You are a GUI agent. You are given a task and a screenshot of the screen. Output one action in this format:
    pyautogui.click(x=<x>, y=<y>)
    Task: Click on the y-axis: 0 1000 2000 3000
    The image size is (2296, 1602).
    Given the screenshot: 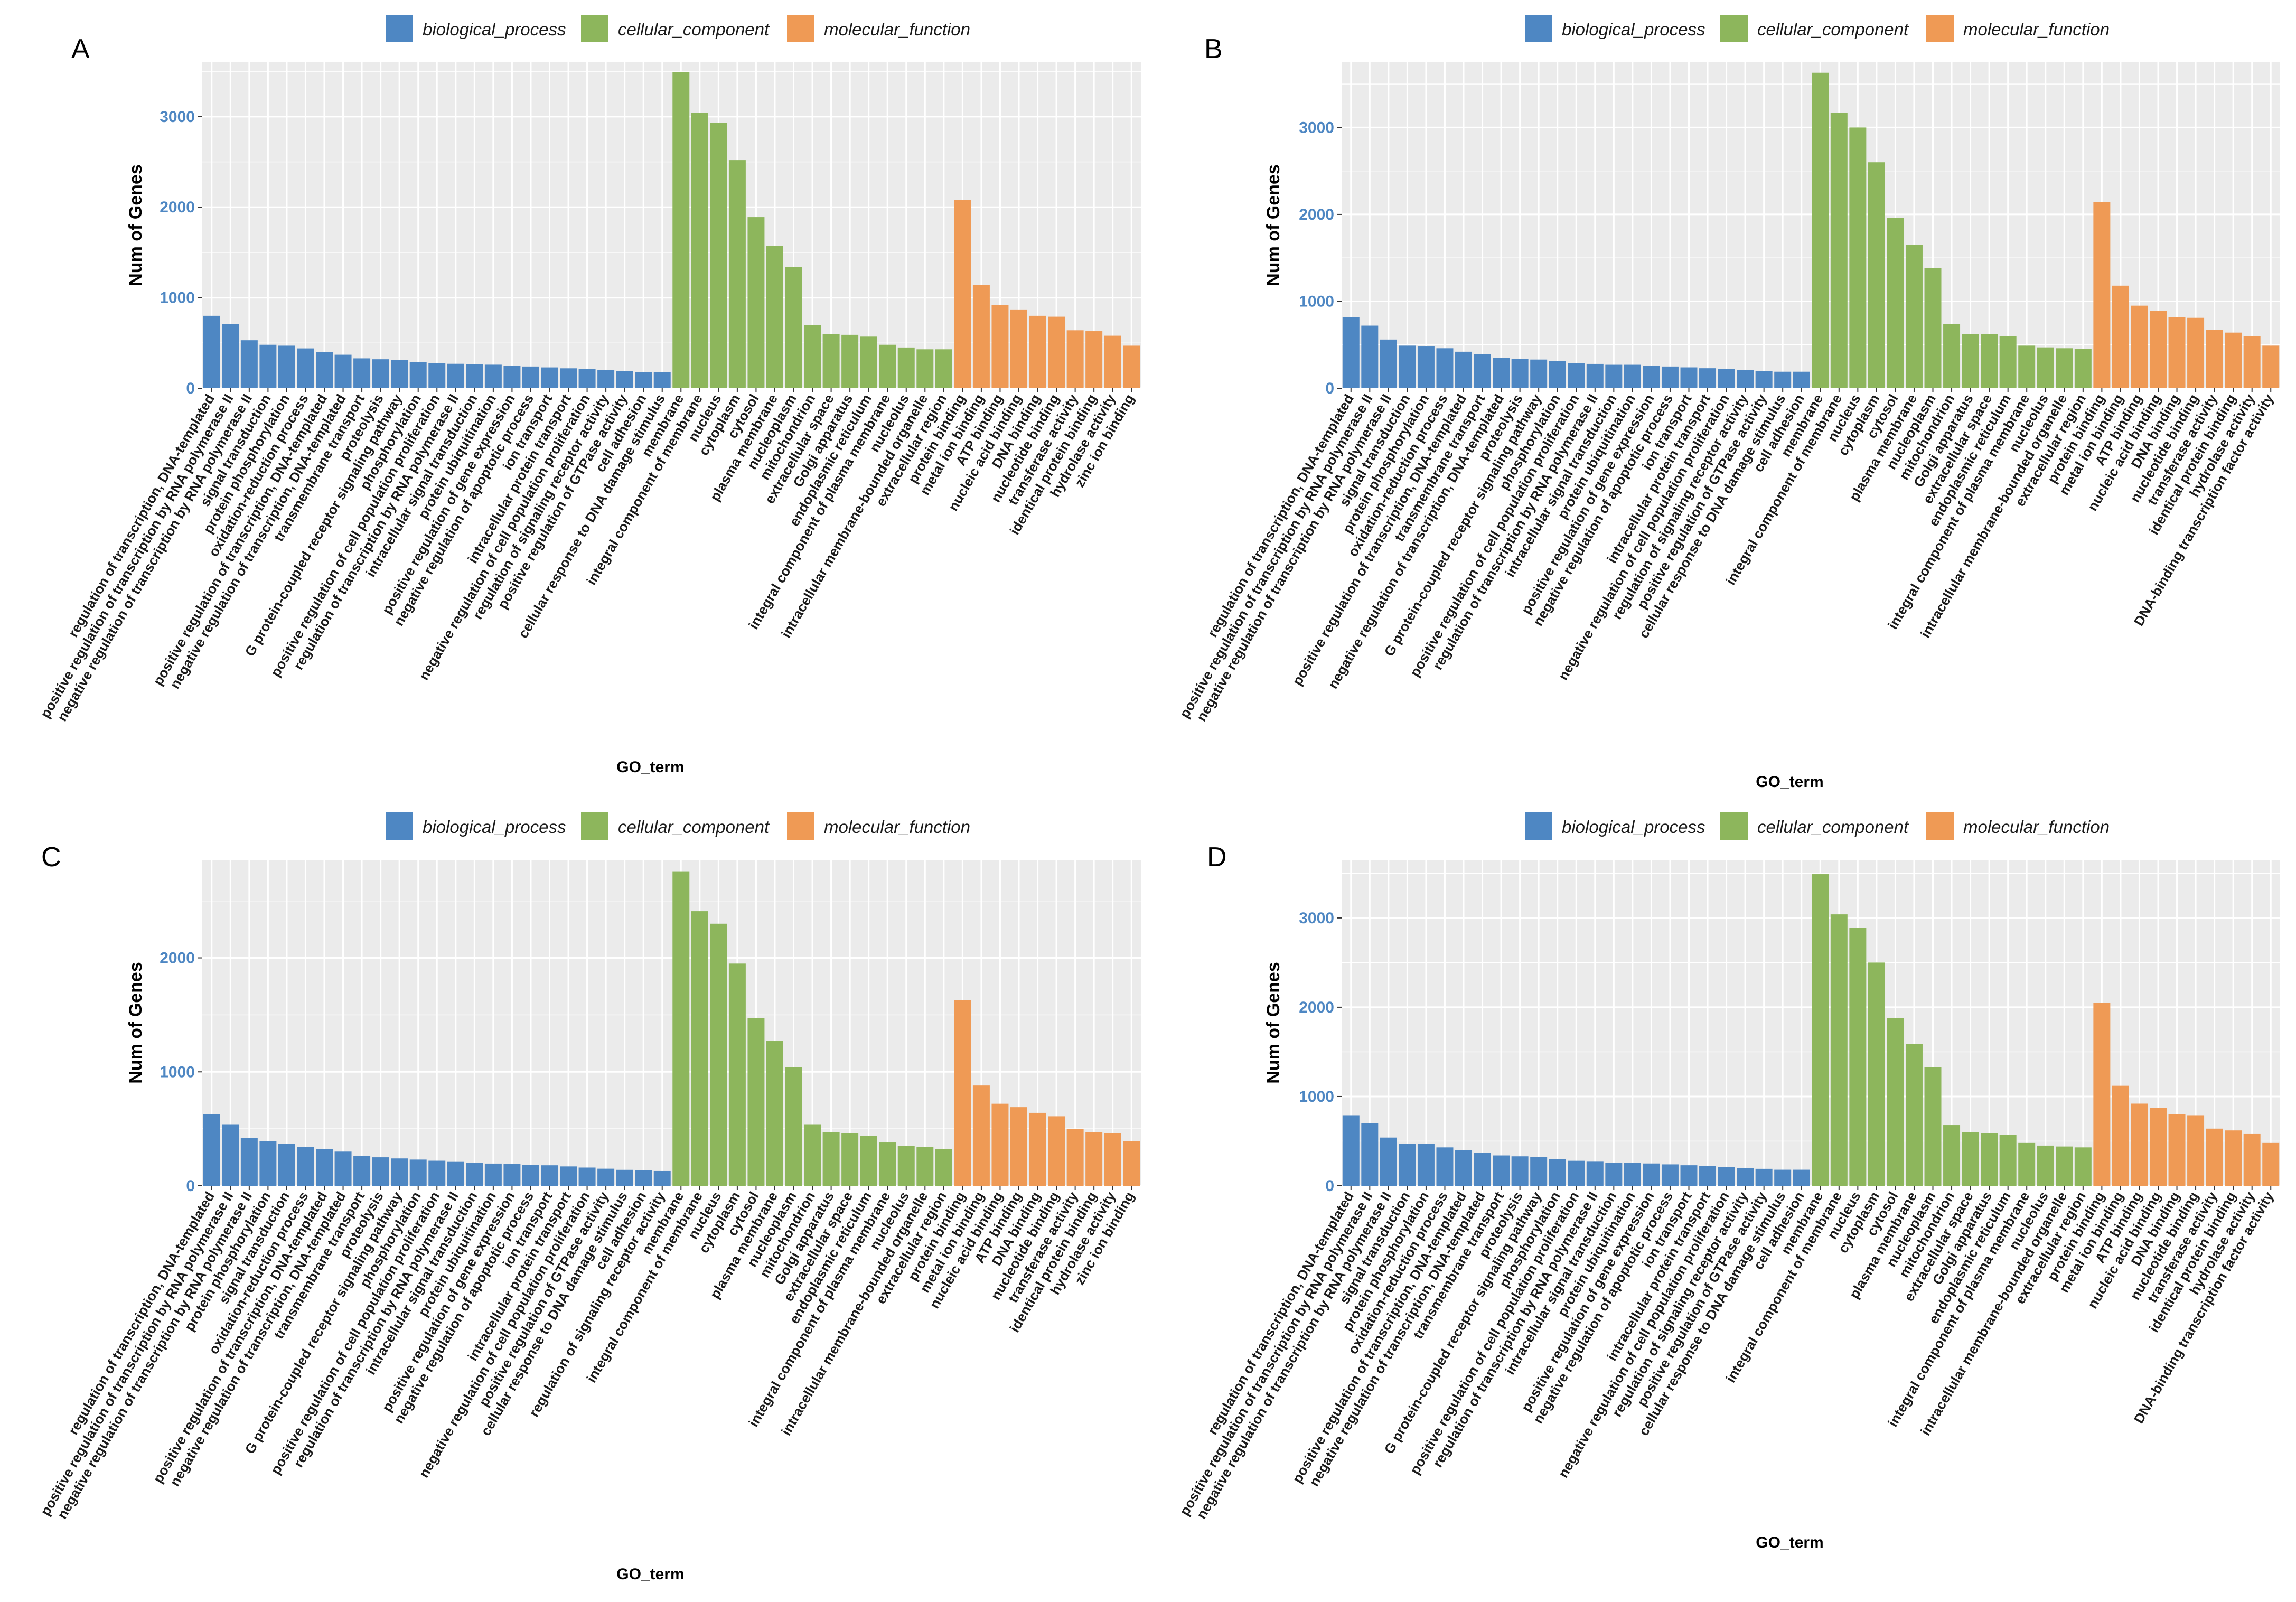 What is the action you would take?
    pyautogui.click(x=1321, y=1052)
    